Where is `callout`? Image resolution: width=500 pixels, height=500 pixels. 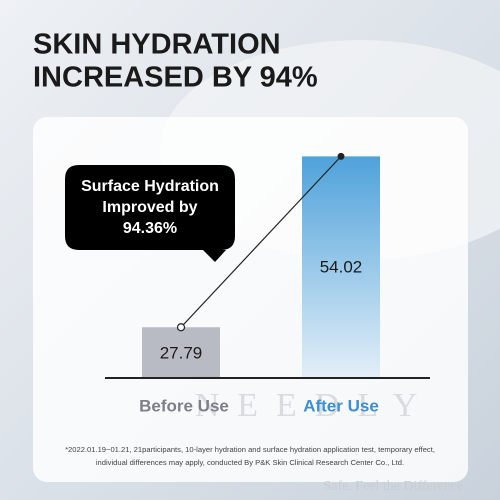 callout is located at coordinates (150, 213).